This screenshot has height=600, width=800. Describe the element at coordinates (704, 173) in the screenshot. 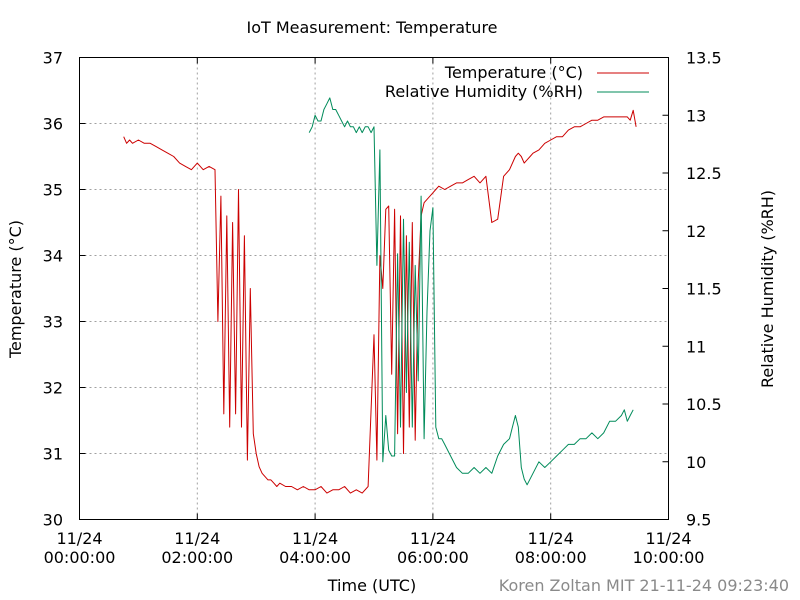

I see `y2-tick-label: 12.5` at that location.